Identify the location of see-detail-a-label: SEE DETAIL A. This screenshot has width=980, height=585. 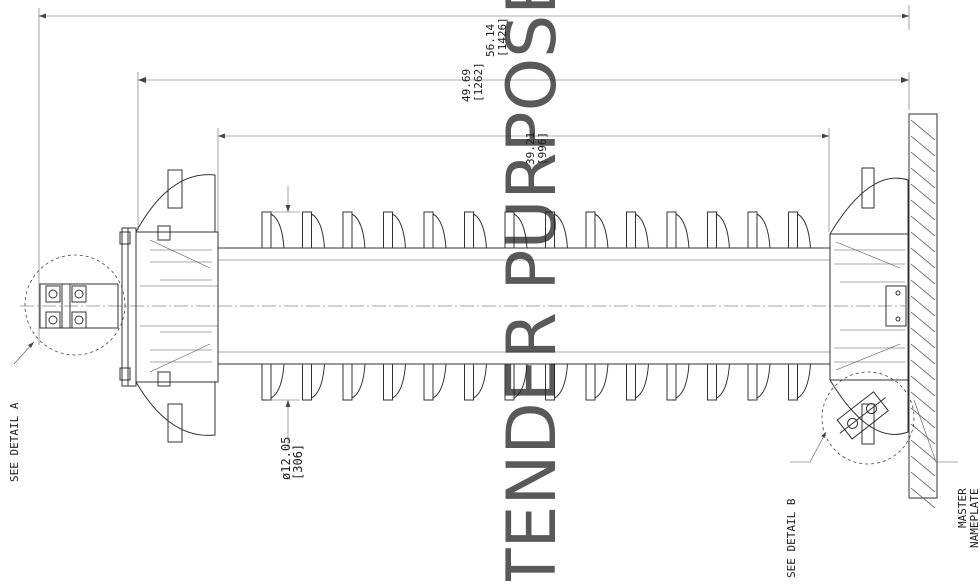
(14, 442).